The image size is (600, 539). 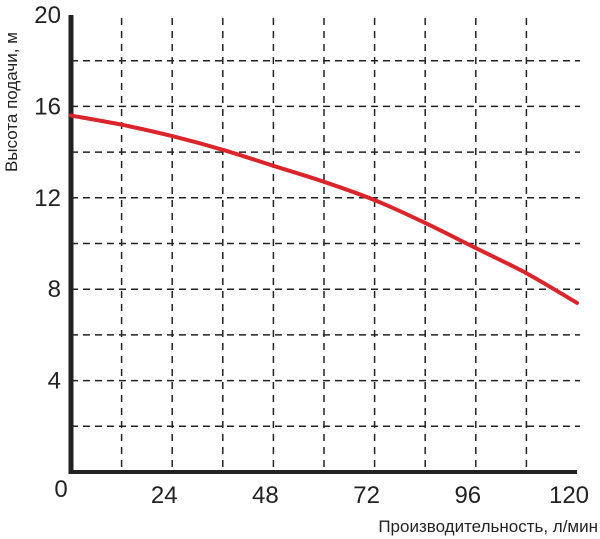 What do you see at coordinates (265, 495) in the screenshot?
I see `x-tick-label: 48` at bounding box center [265, 495].